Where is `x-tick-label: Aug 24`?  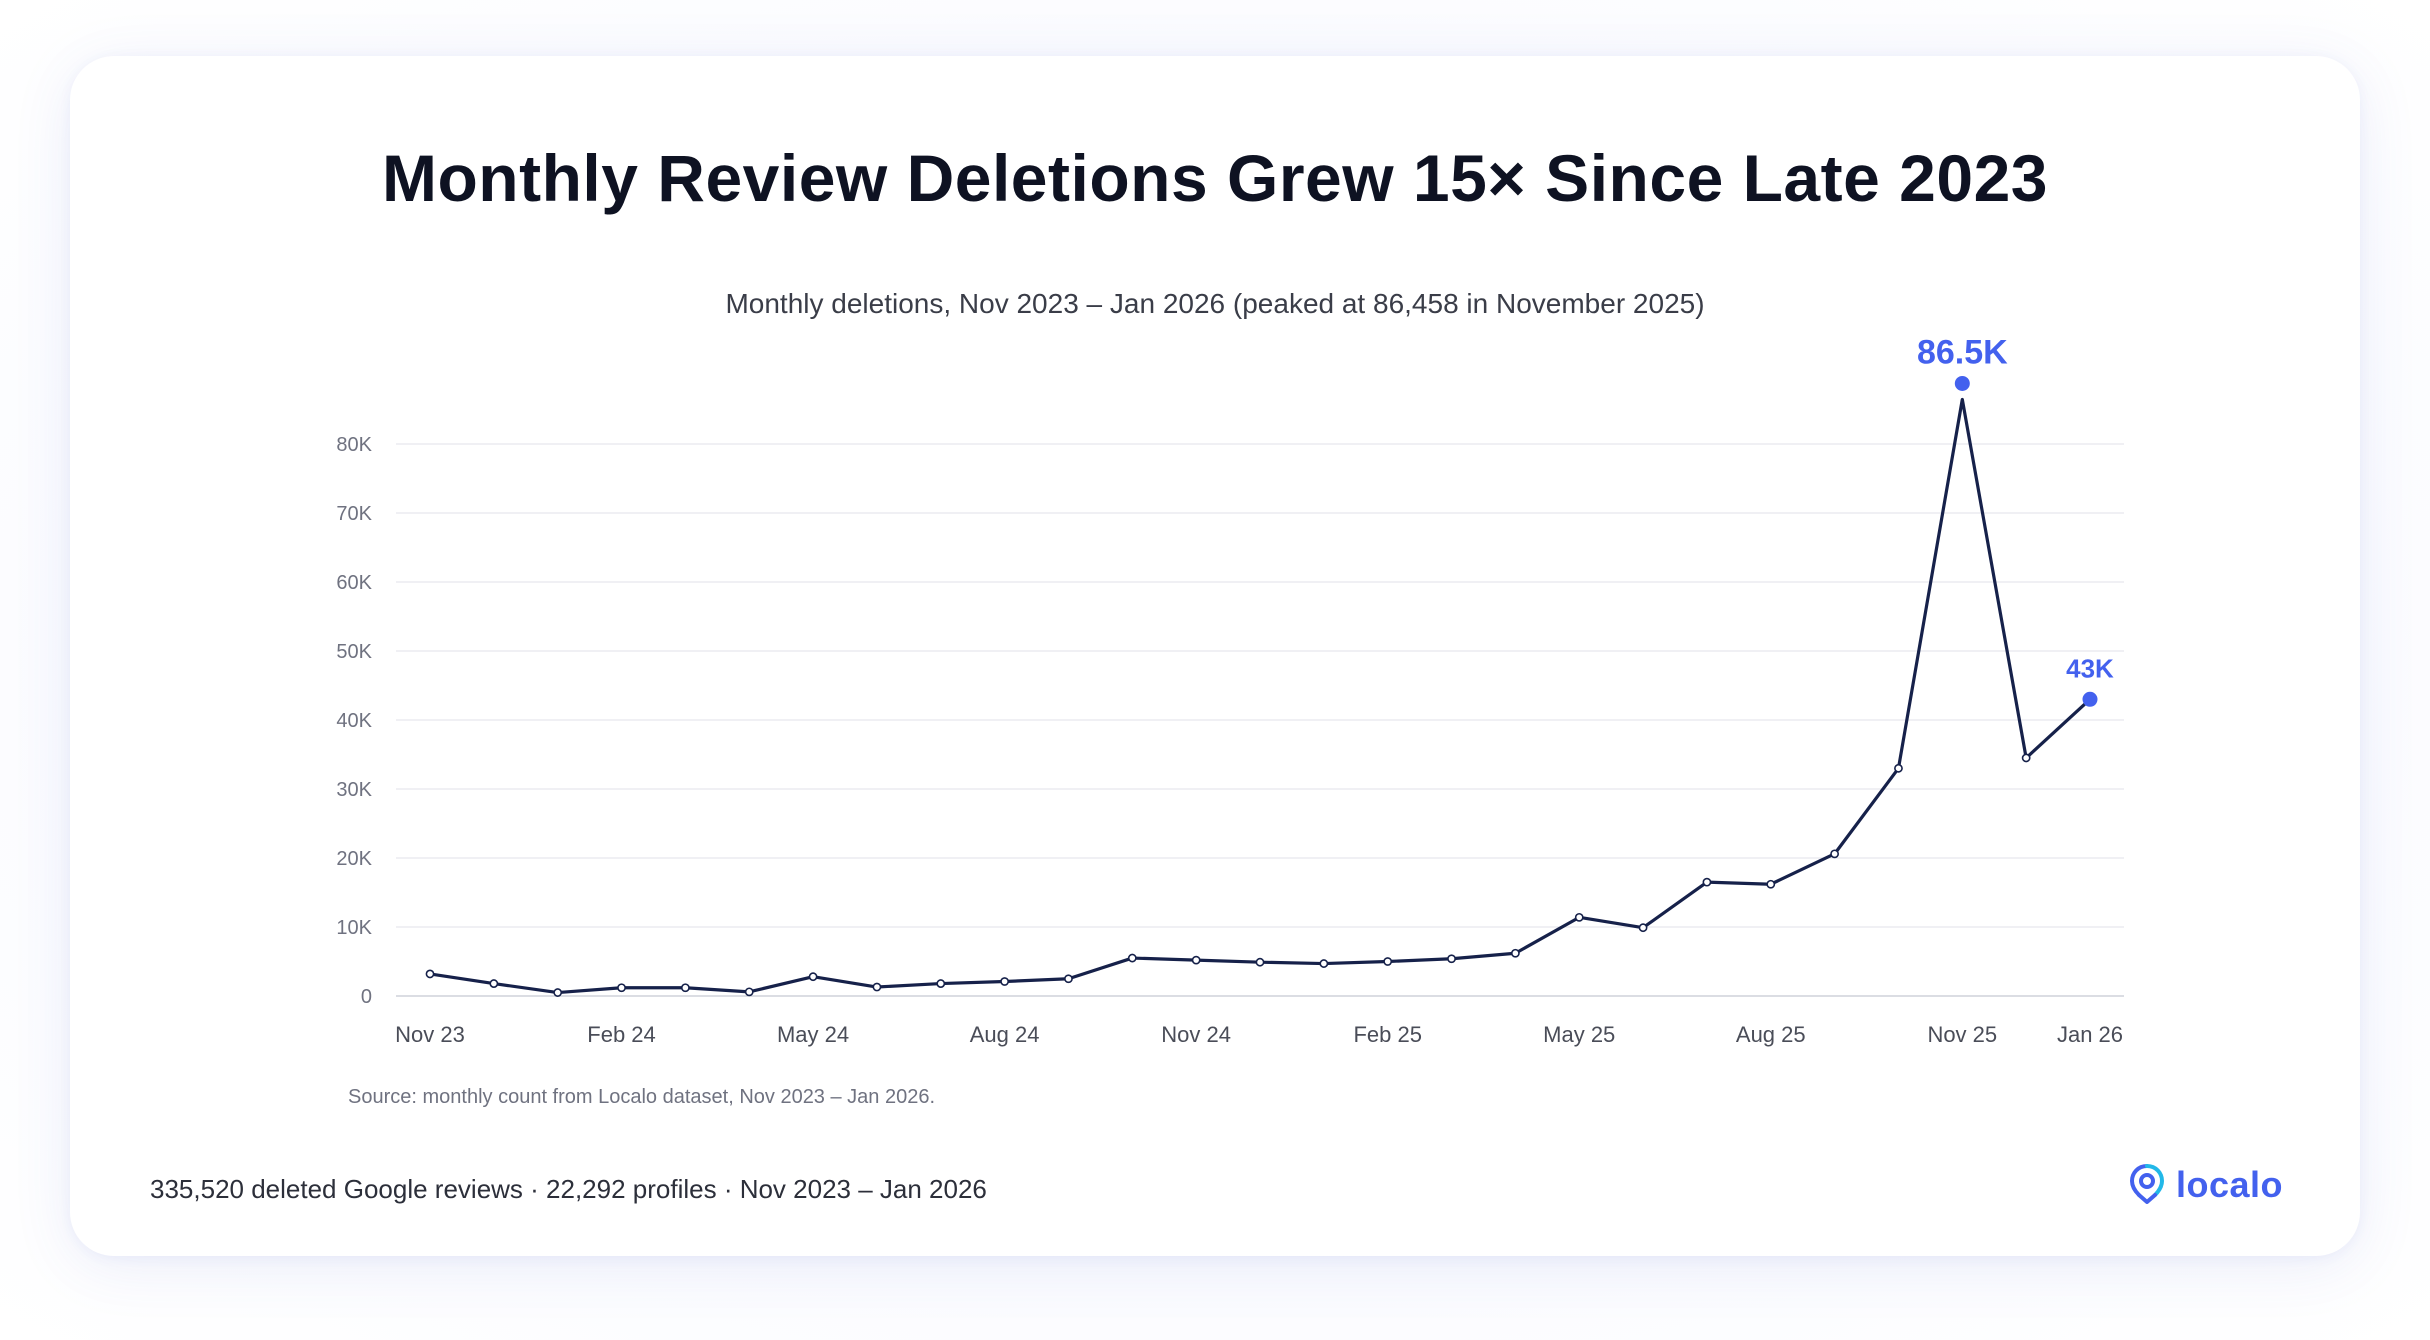
x-tick-label: Aug 24 is located at coordinates (1005, 1034).